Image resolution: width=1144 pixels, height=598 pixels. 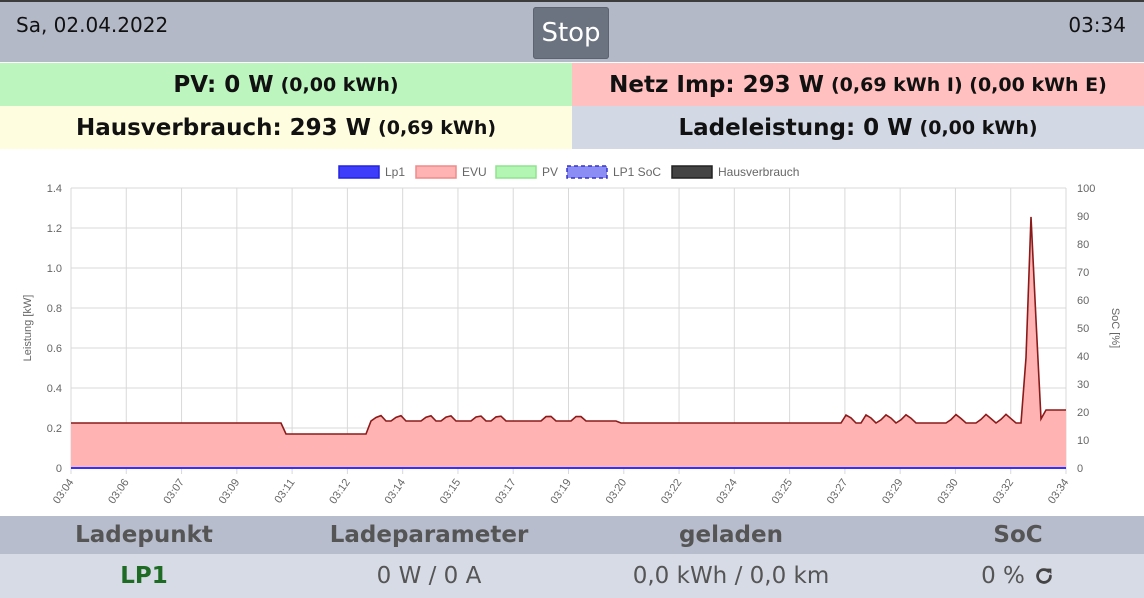 What do you see at coordinates (550, 172) in the screenshot?
I see `legend-label: PV` at bounding box center [550, 172].